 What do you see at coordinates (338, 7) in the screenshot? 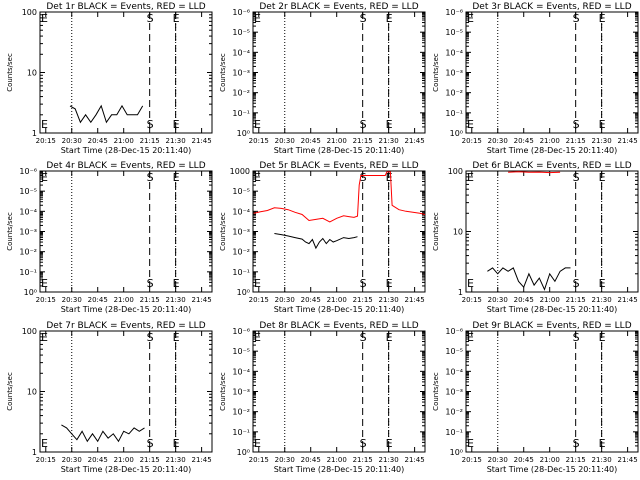
I see `panel-title: Det 2r BLACK = Events, RED = LLD` at bounding box center [338, 7].